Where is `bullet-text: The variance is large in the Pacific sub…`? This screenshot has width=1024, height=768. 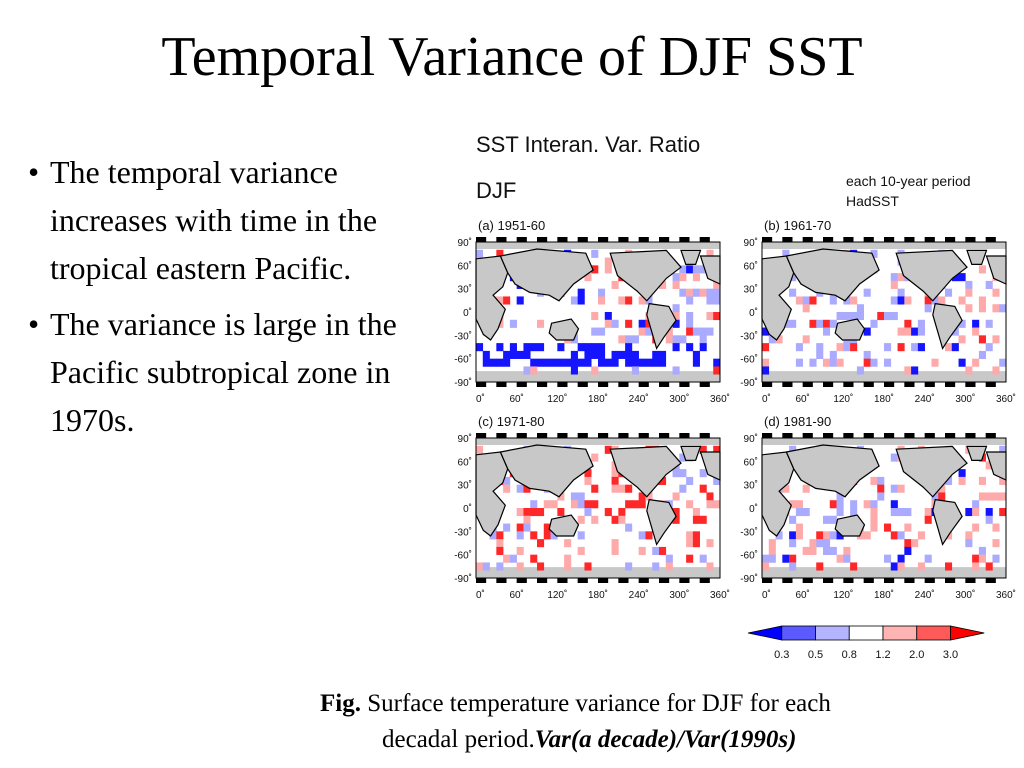 bullet-text: The variance is large in the Pacific sub… is located at coordinates (223, 372).